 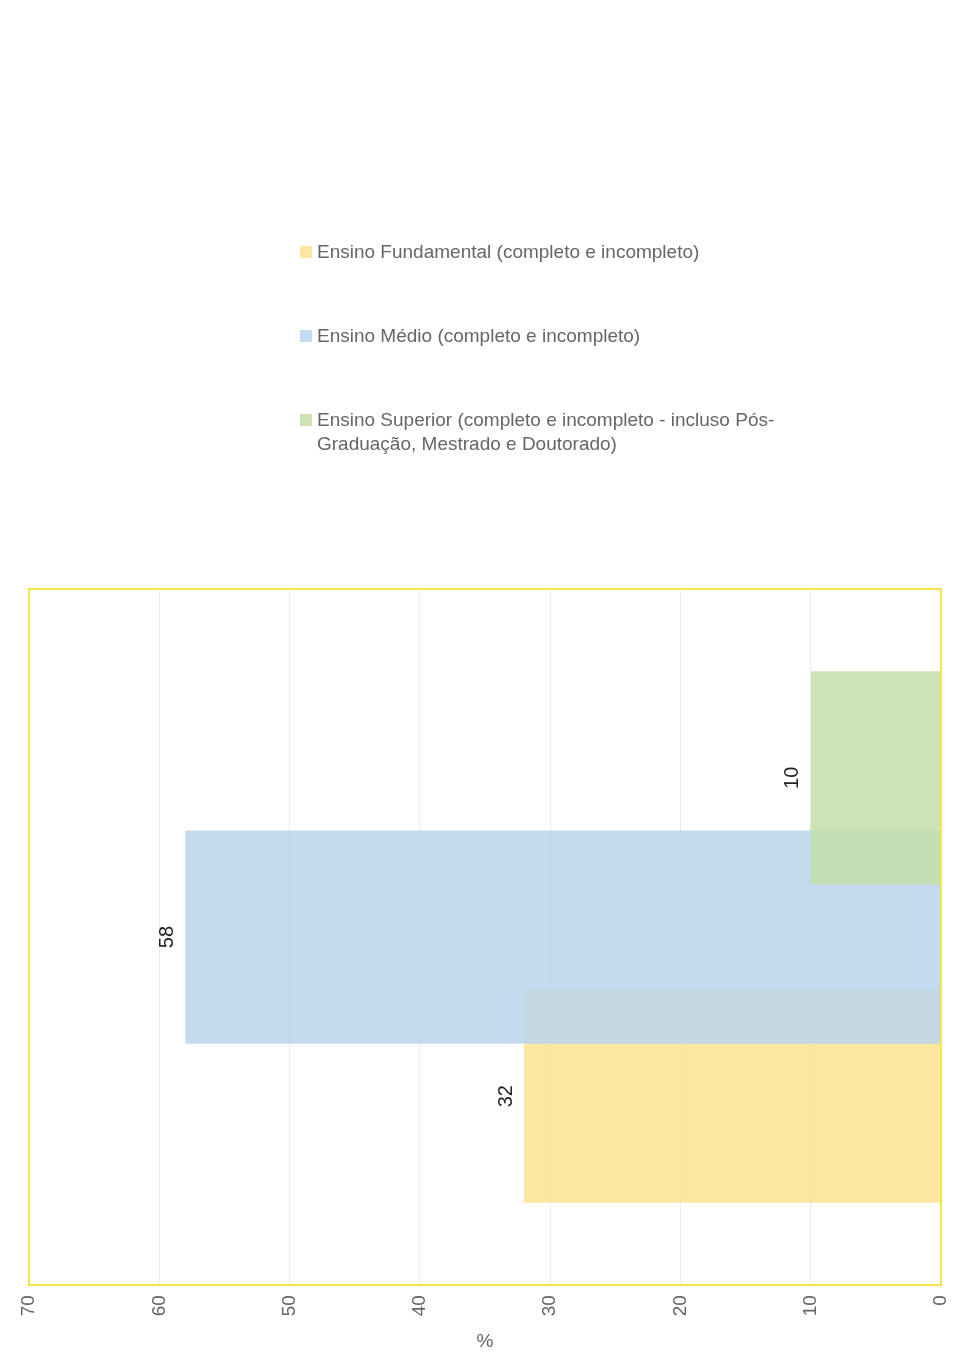 What do you see at coordinates (549, 1306) in the screenshot?
I see `x-tick-label: 30` at bounding box center [549, 1306].